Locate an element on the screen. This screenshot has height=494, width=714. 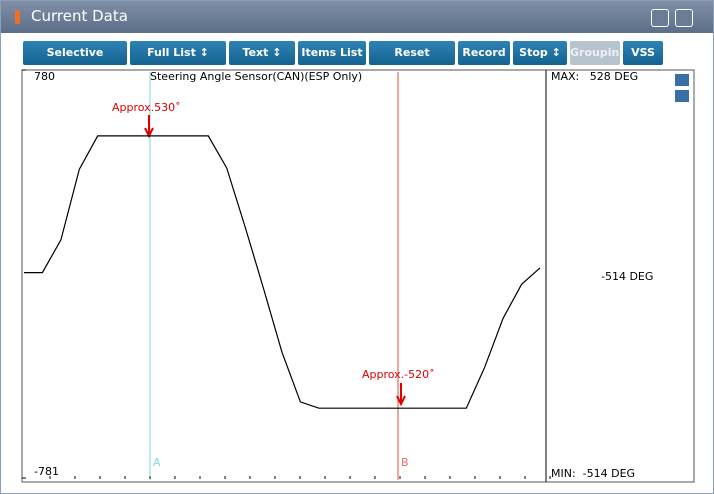
toolbar-button: Grouping is located at coordinates (598, 53).